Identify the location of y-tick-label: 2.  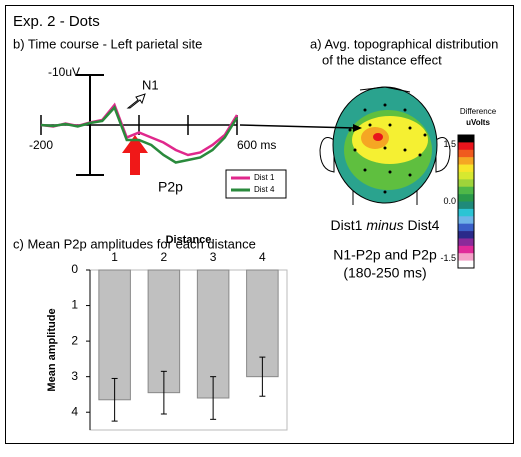
(74, 340).